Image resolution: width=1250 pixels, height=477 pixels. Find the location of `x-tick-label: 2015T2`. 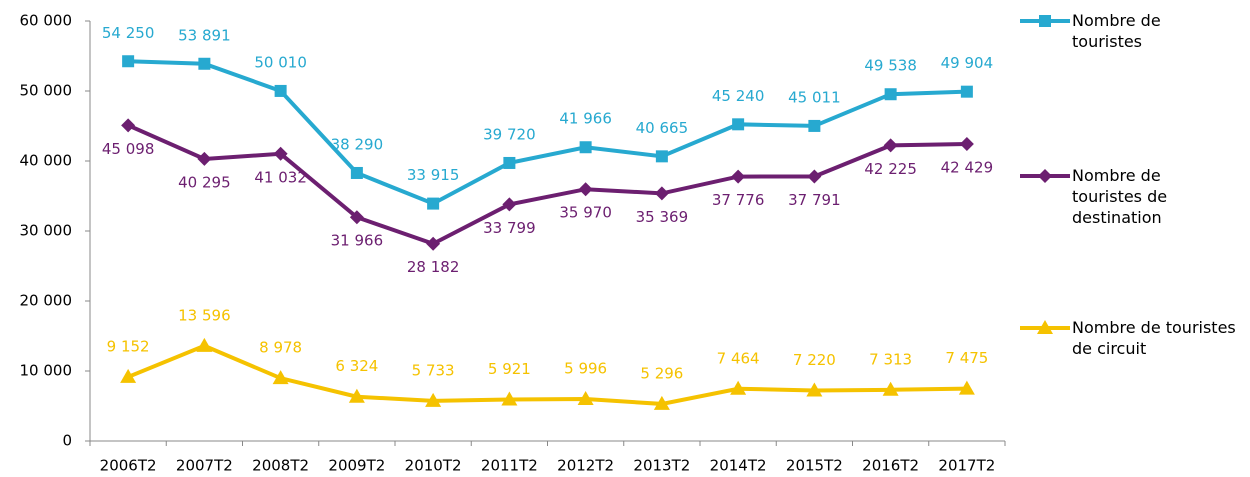

x-tick-label: 2015T2 is located at coordinates (814, 466).